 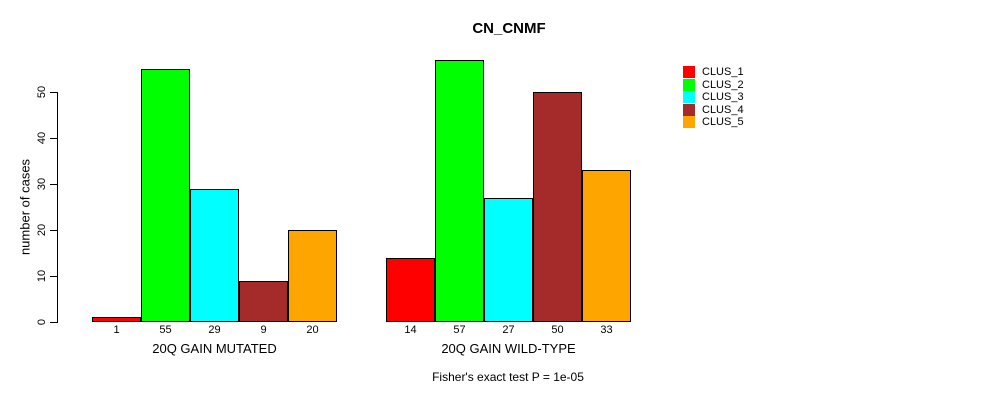 I want to click on legend-row: CLUS_5, so click(x=713, y=122).